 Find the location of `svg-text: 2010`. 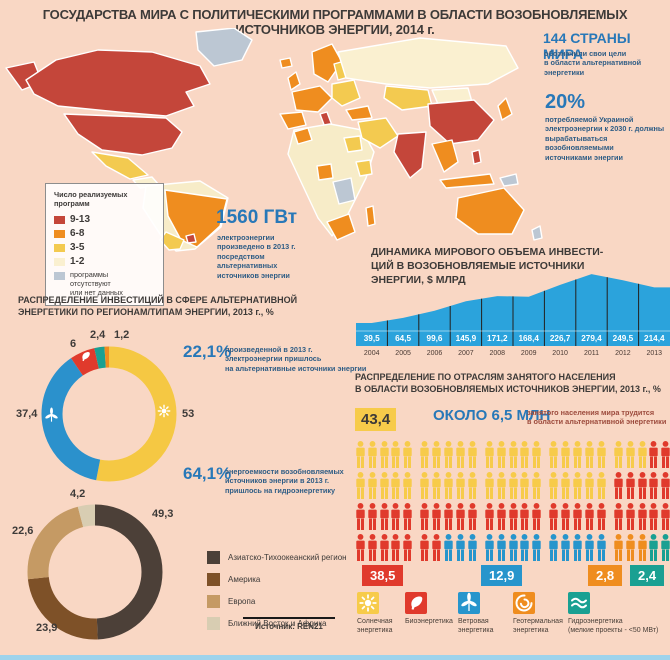

svg-text: 2010 is located at coordinates (560, 353).